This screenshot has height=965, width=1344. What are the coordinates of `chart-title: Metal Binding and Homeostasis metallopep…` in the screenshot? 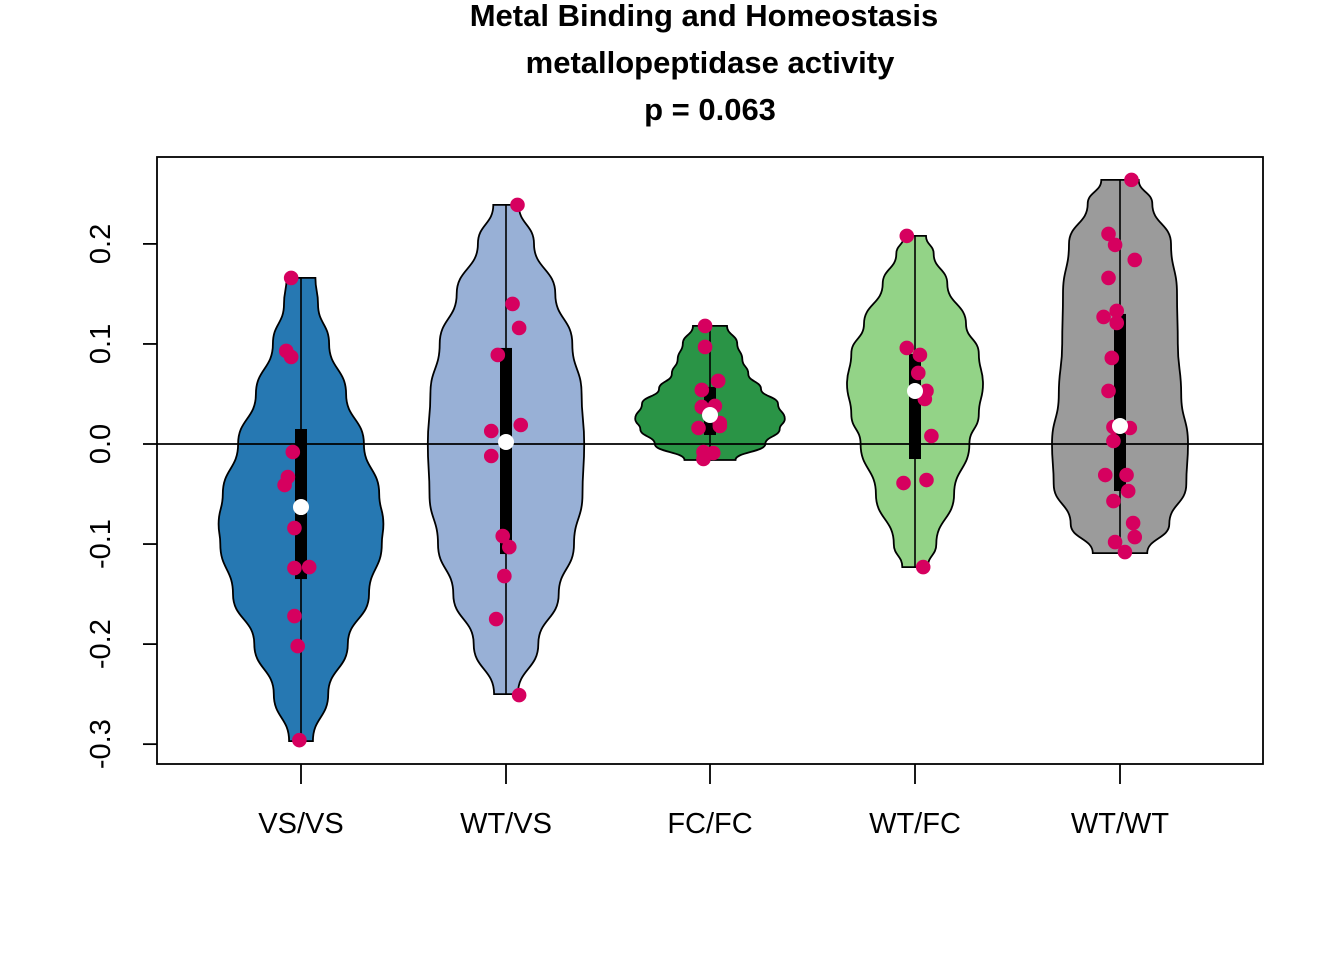 It's located at (704, 63).